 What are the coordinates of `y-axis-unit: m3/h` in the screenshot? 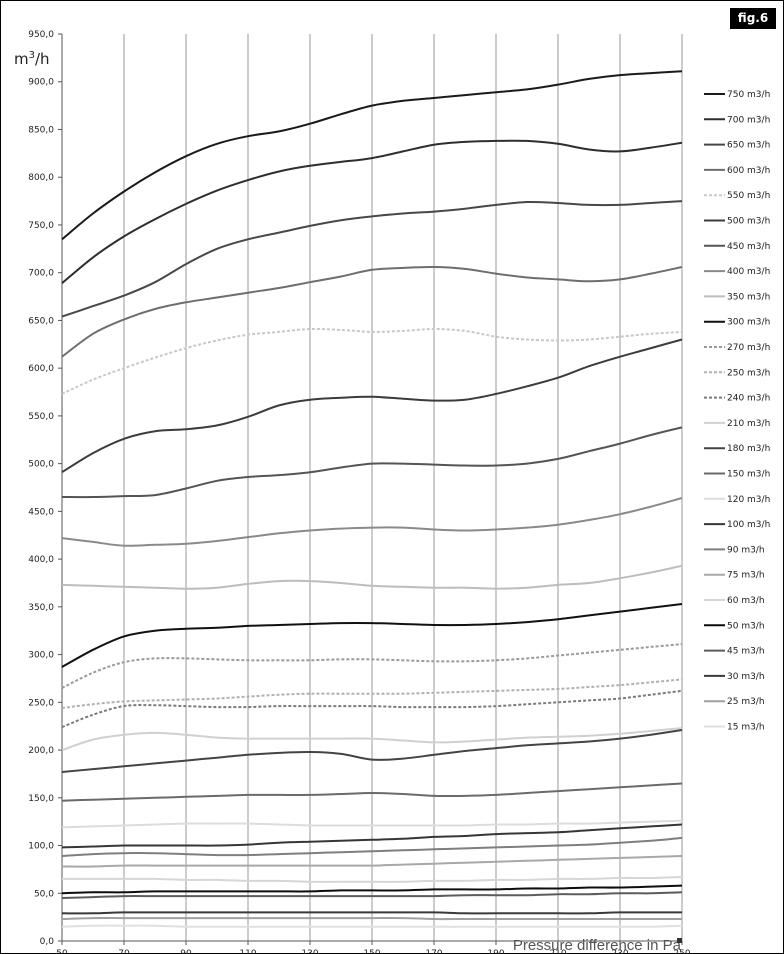 It's located at (32, 59).